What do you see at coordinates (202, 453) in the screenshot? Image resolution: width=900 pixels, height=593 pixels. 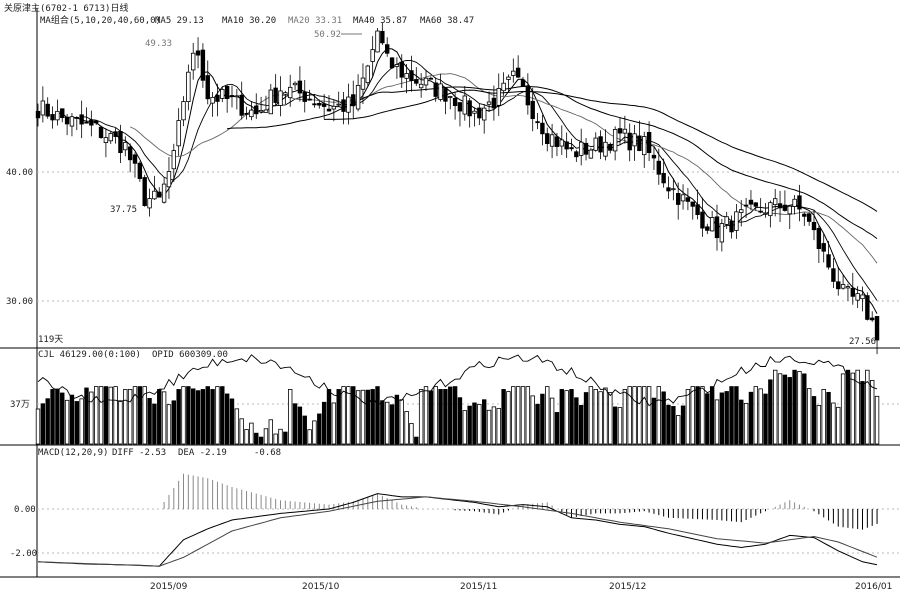 I see `macd-dea: DEA -2.19` at bounding box center [202, 453].